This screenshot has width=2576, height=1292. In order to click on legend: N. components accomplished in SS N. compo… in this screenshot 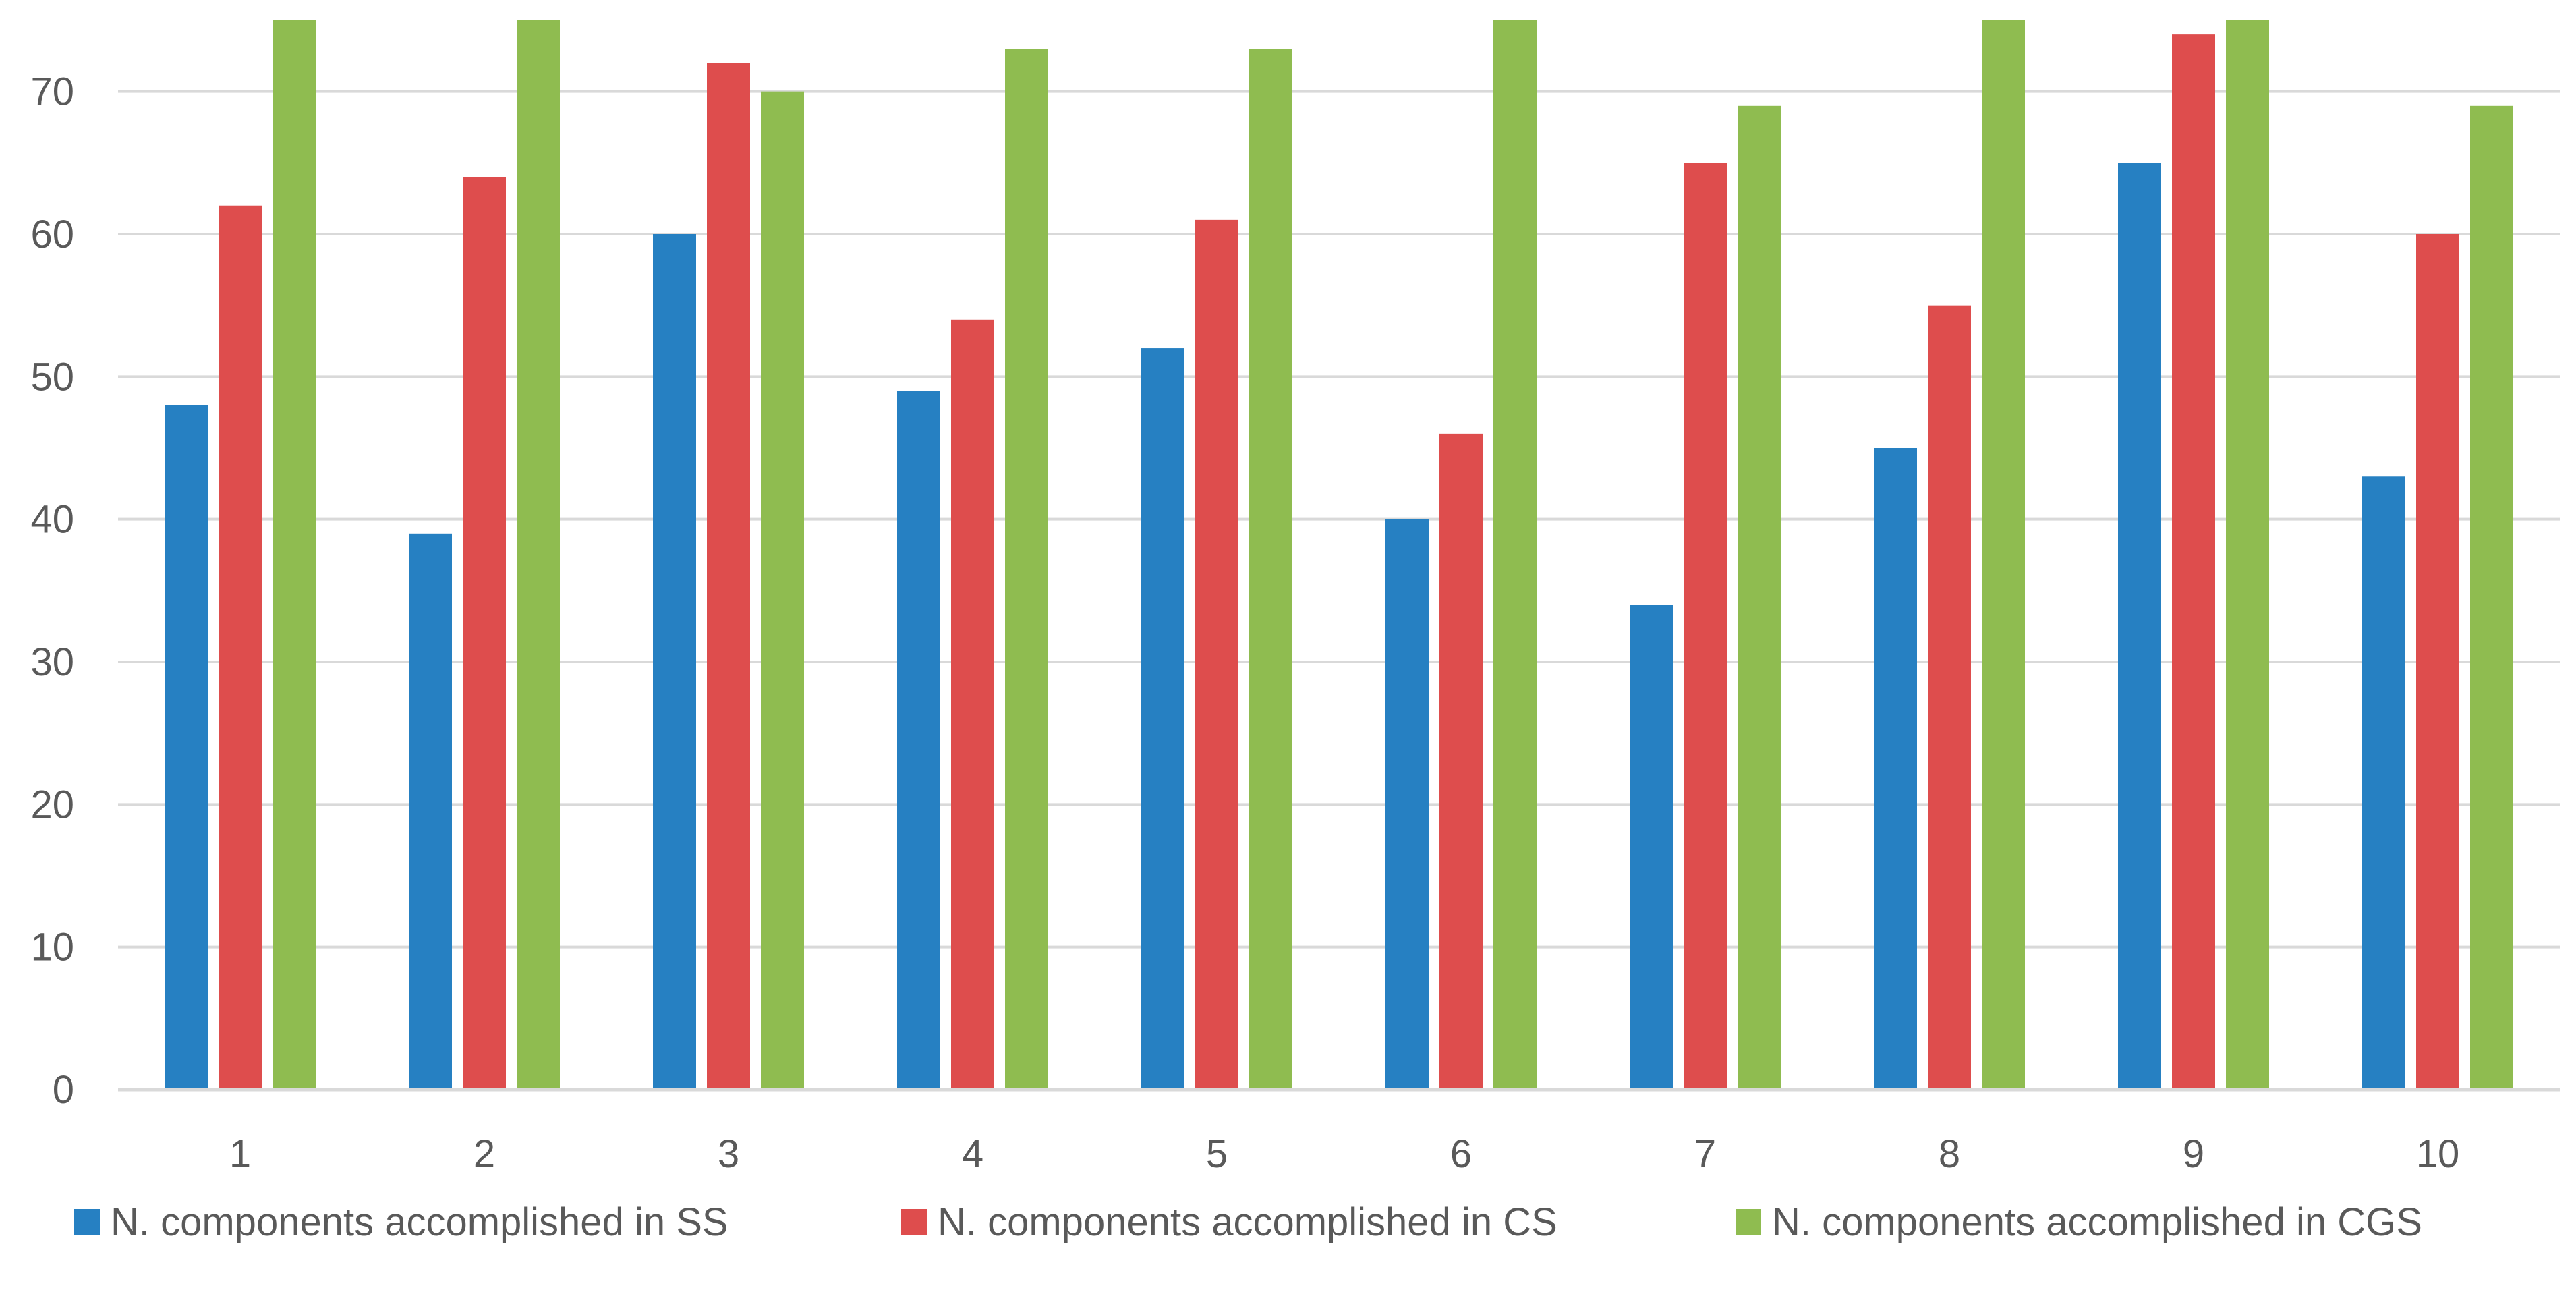, I will do `click(1248, 1222)`.